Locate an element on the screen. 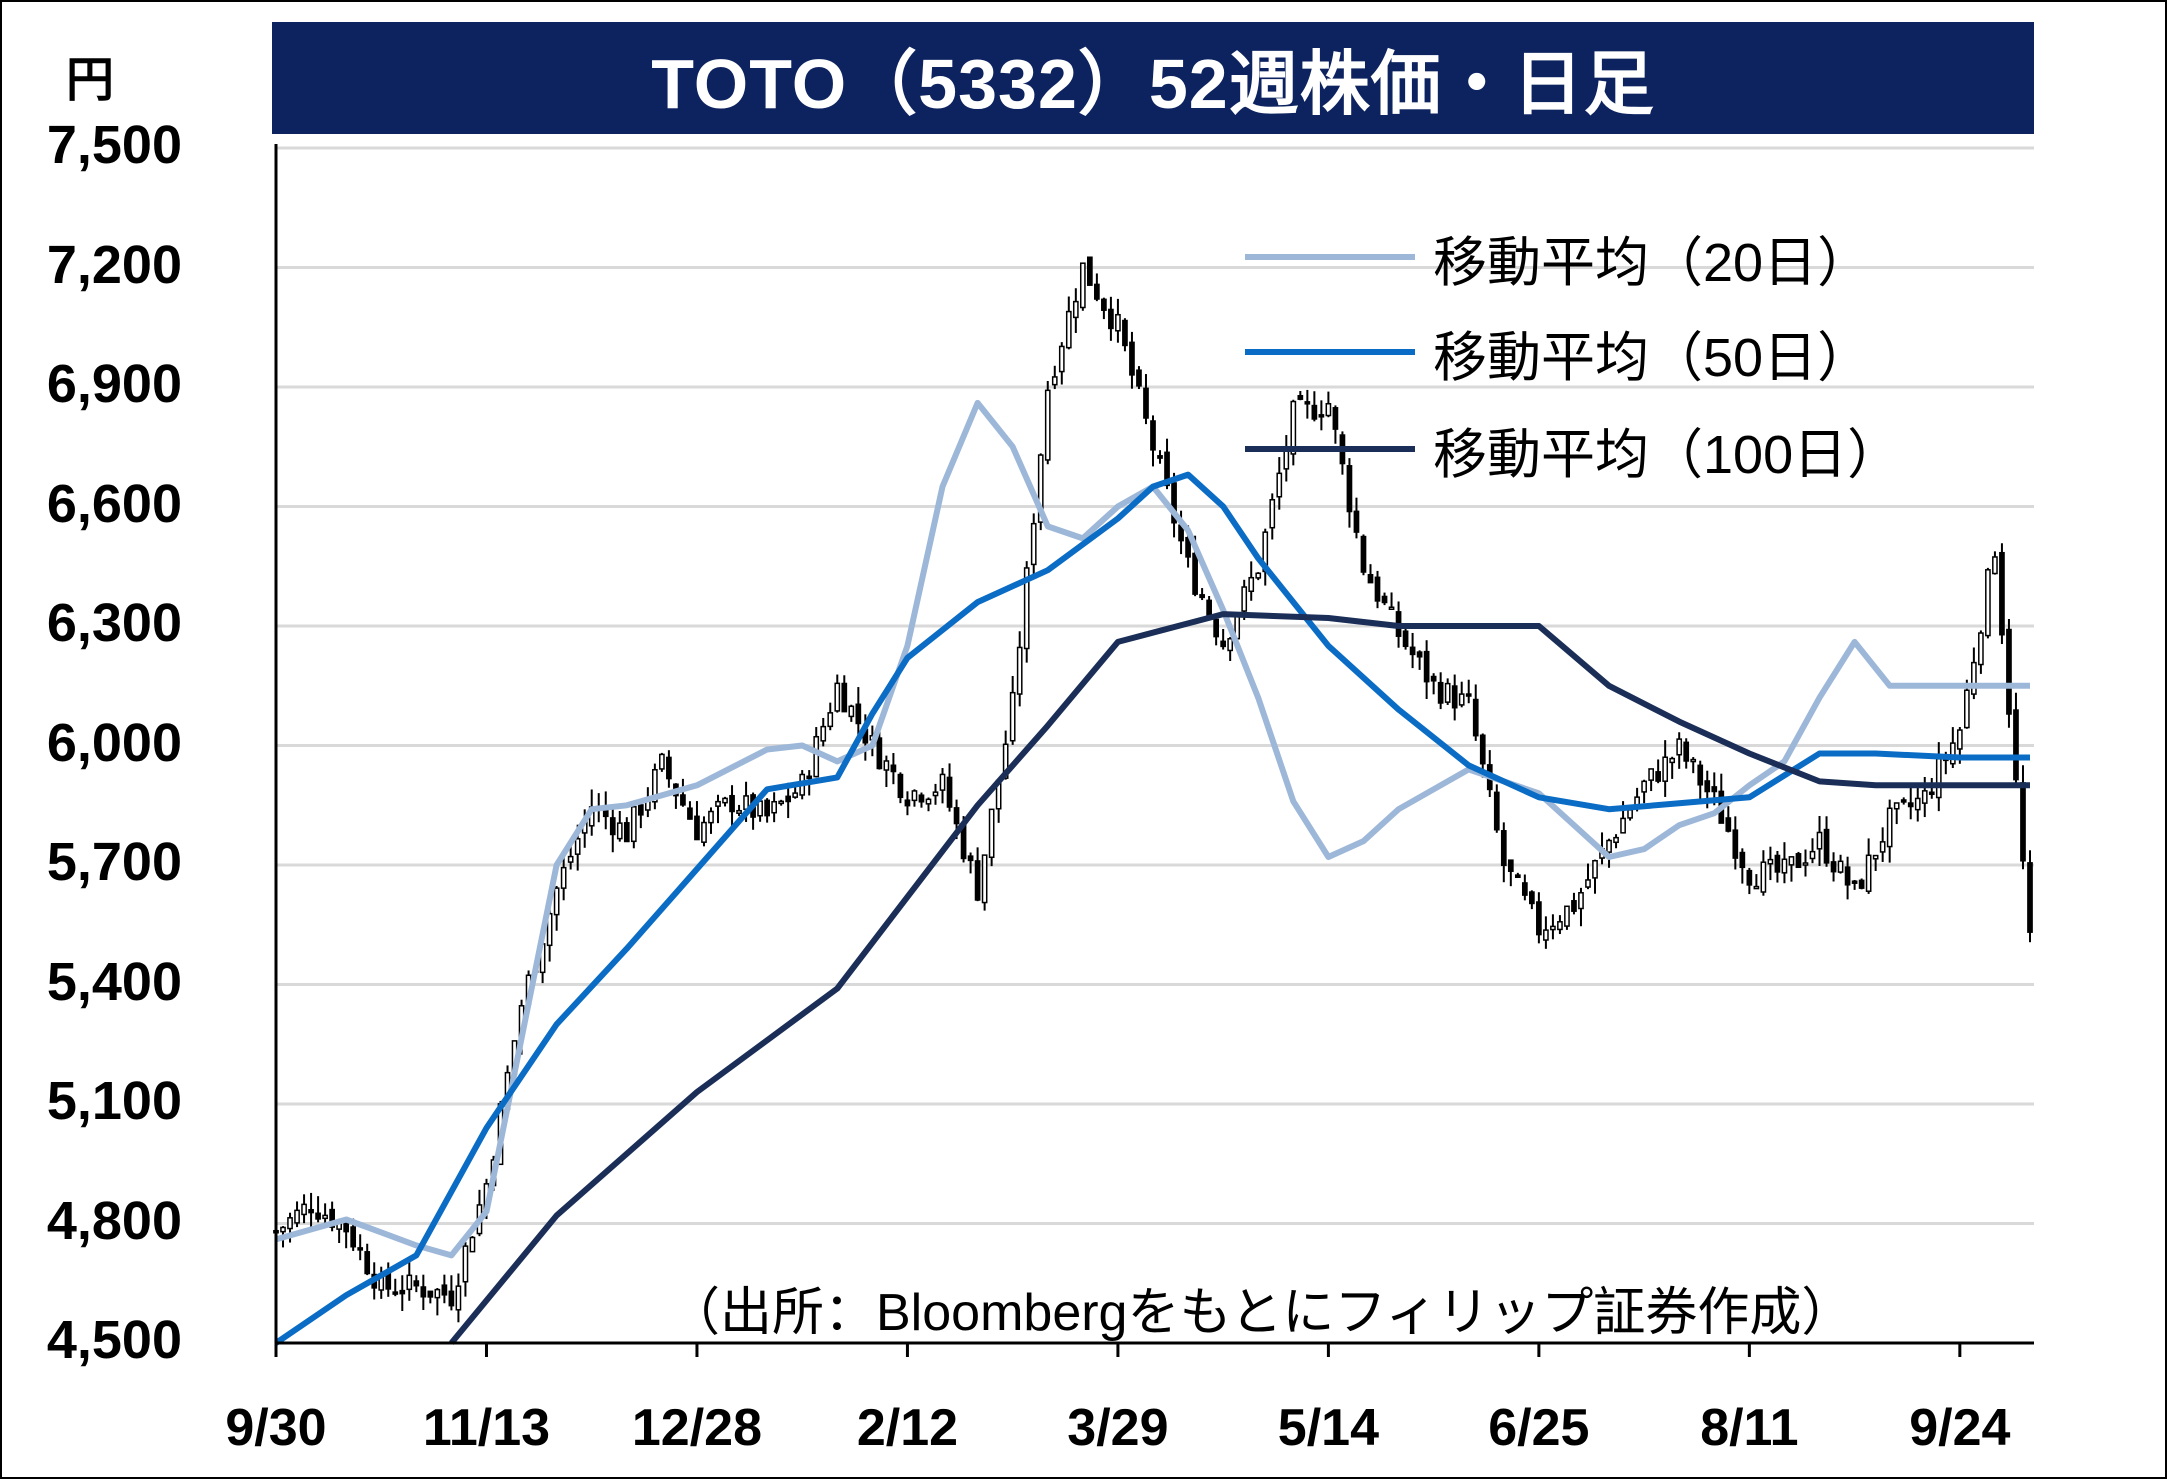 The width and height of the screenshot is (2167, 1479). chart-title: TOTO（5332）52週株価・日足 is located at coordinates (1153, 78).